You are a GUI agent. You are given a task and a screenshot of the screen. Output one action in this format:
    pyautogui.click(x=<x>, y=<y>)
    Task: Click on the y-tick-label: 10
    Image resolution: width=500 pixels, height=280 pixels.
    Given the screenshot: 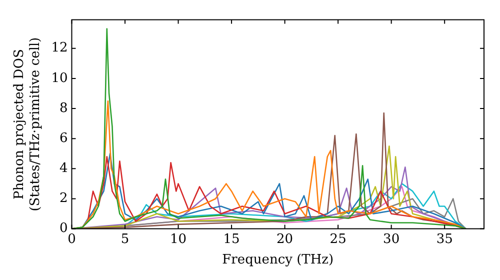 What is the action you would take?
    pyautogui.click(x=59, y=78)
    